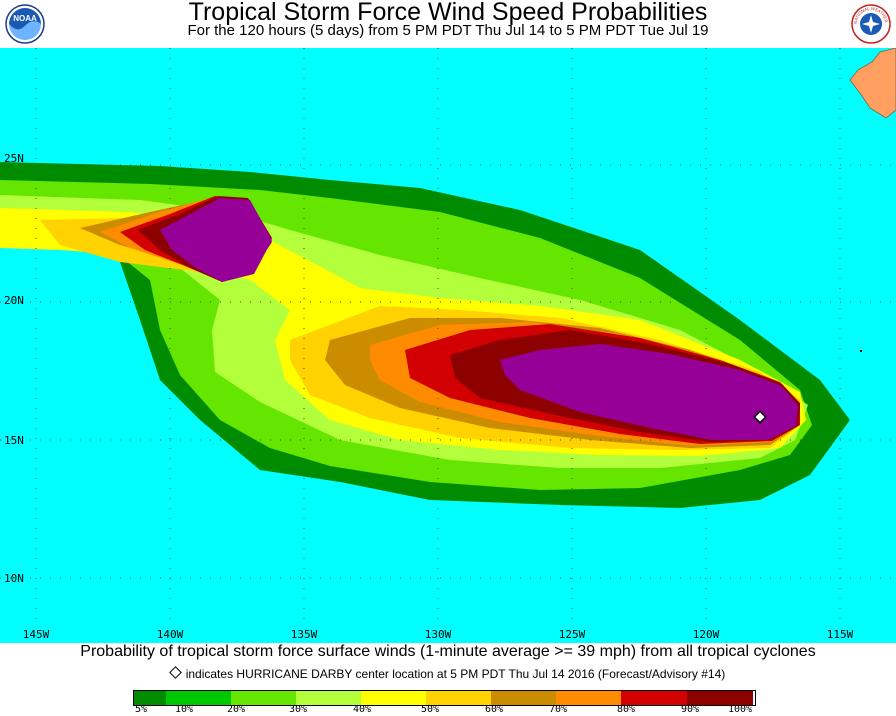 This screenshot has width=896, height=716. Describe the element at coordinates (872, 83) in the screenshot. I see `coastline-land` at that location.